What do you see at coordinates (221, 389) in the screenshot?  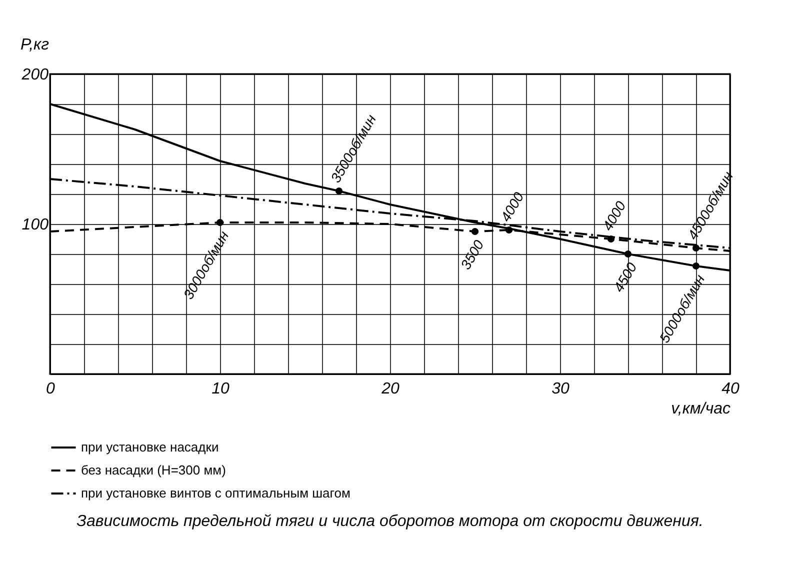 I see `x-tick-label: 10` at bounding box center [221, 389].